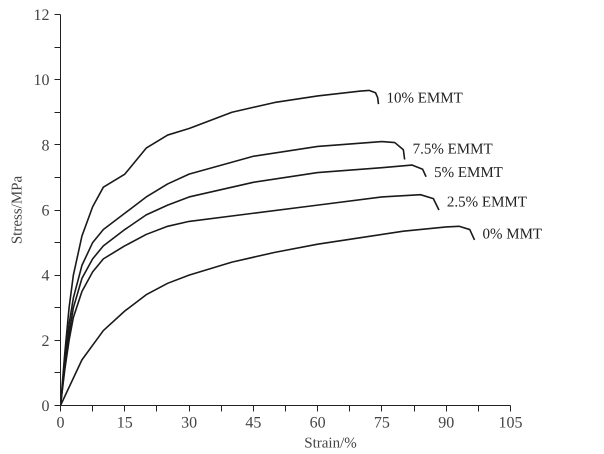 The height and width of the screenshot is (454, 604). I want to click on series-label: 10% EMMT, so click(424, 98).